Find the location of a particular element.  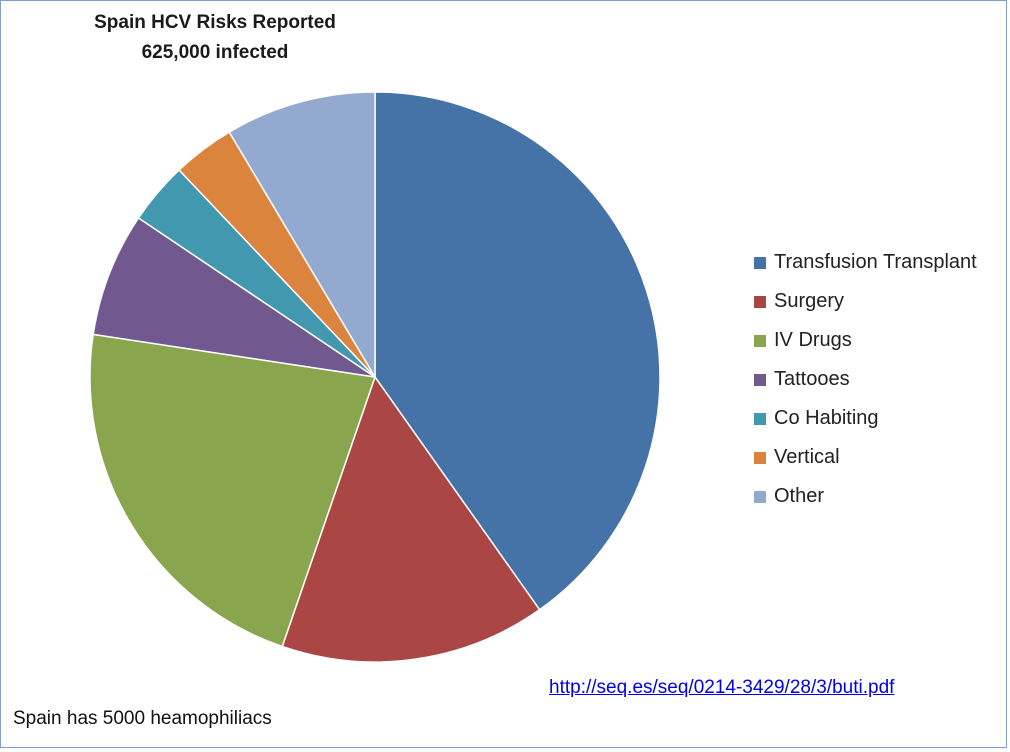

legend-label: Co Habiting is located at coordinates (826, 418).